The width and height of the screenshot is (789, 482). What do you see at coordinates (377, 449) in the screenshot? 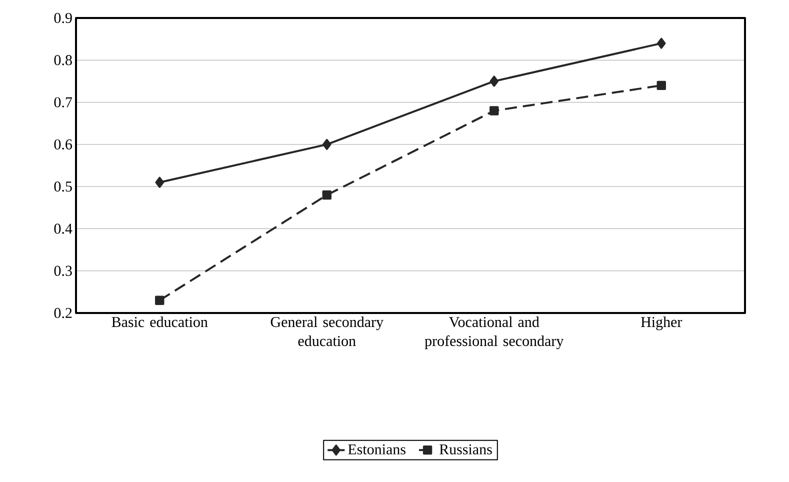
I see `legend-label: Estonians` at bounding box center [377, 449].